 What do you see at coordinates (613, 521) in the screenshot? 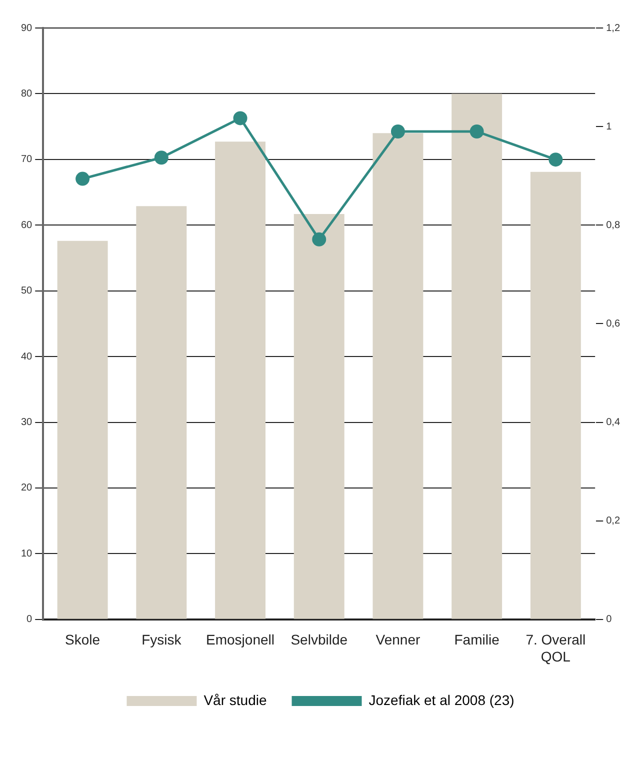
I see `y2-tick-label: 0,2` at bounding box center [613, 521].